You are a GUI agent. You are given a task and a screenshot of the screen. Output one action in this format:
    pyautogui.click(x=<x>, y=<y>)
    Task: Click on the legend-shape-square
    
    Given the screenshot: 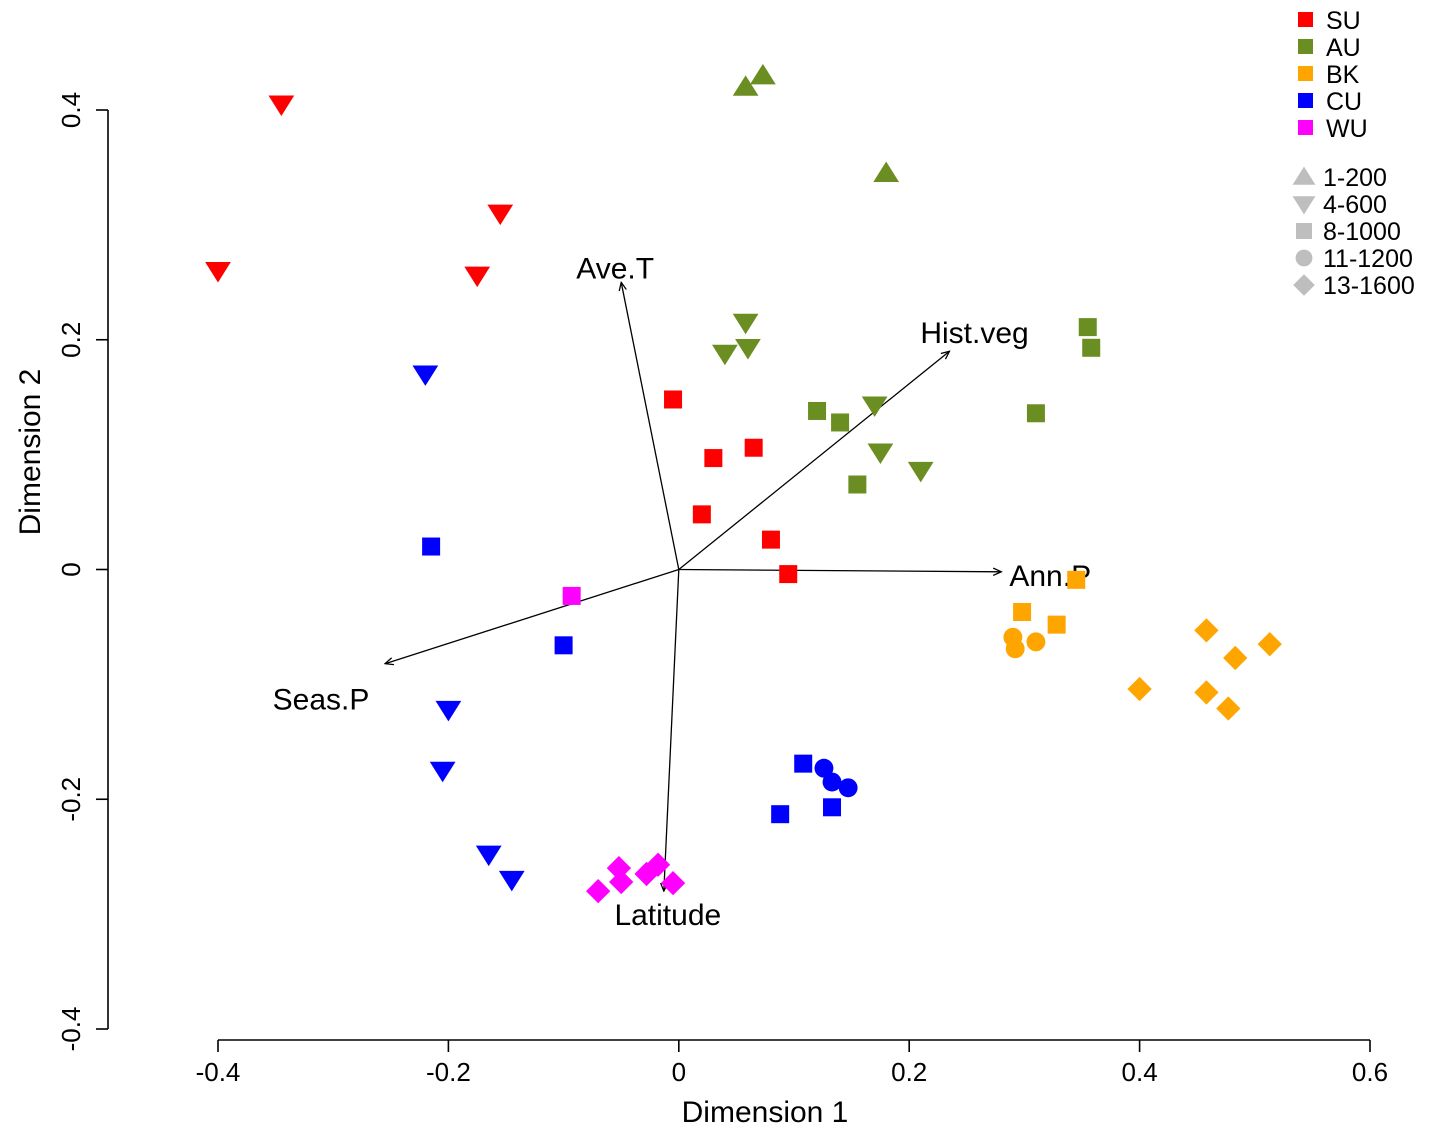 What is the action you would take?
    pyautogui.click(x=1304, y=231)
    